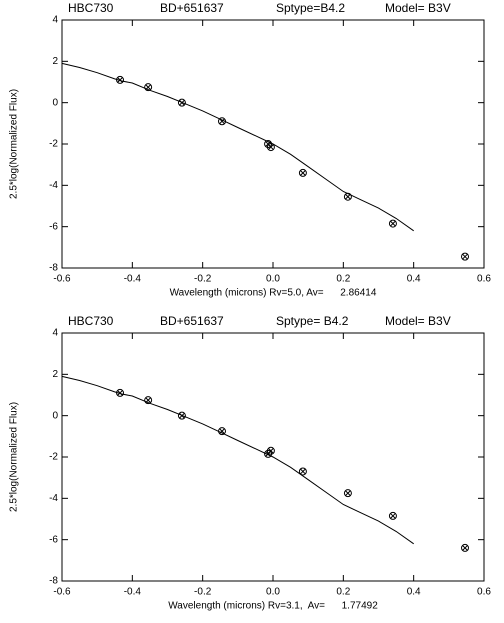  Describe the element at coordinates (273, 606) in the screenshot. I see `x-axis-label: Wavelength (microns) Rv=3.1, Av= 1.77492` at that location.